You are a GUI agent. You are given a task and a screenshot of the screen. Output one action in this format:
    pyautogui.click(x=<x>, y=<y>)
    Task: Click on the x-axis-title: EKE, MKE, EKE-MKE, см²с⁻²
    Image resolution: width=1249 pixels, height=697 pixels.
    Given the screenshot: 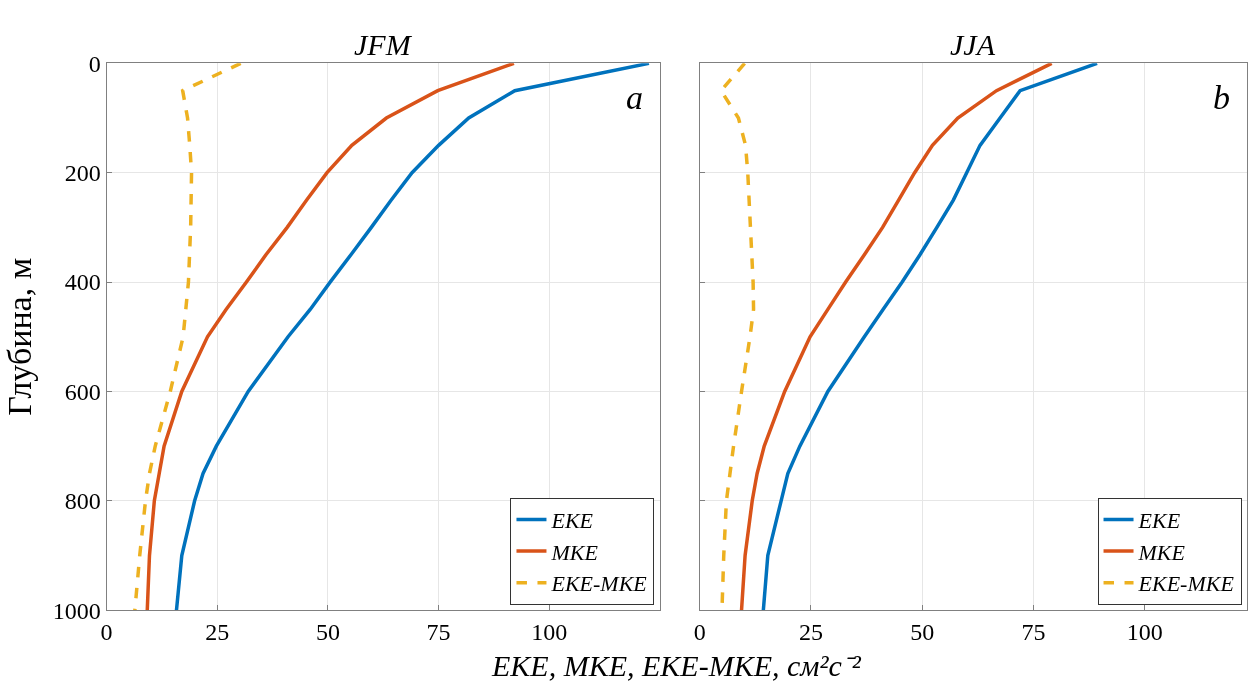 What is the action you would take?
    pyautogui.click(x=676, y=665)
    